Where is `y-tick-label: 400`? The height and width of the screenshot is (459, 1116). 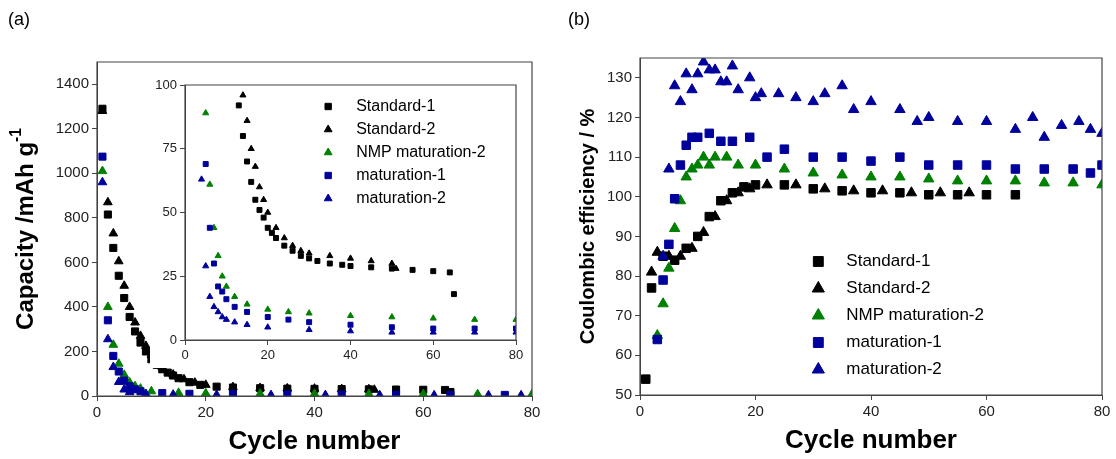 y-tick-label: 400 is located at coordinates (76, 306).